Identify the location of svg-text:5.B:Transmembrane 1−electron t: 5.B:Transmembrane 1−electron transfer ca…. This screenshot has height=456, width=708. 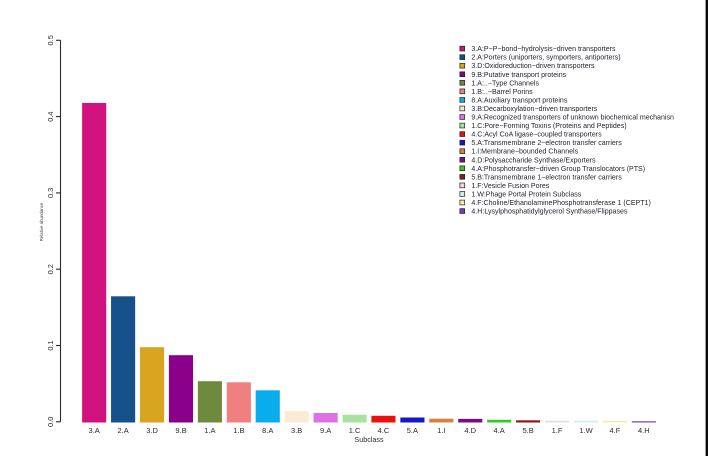
(546, 177).